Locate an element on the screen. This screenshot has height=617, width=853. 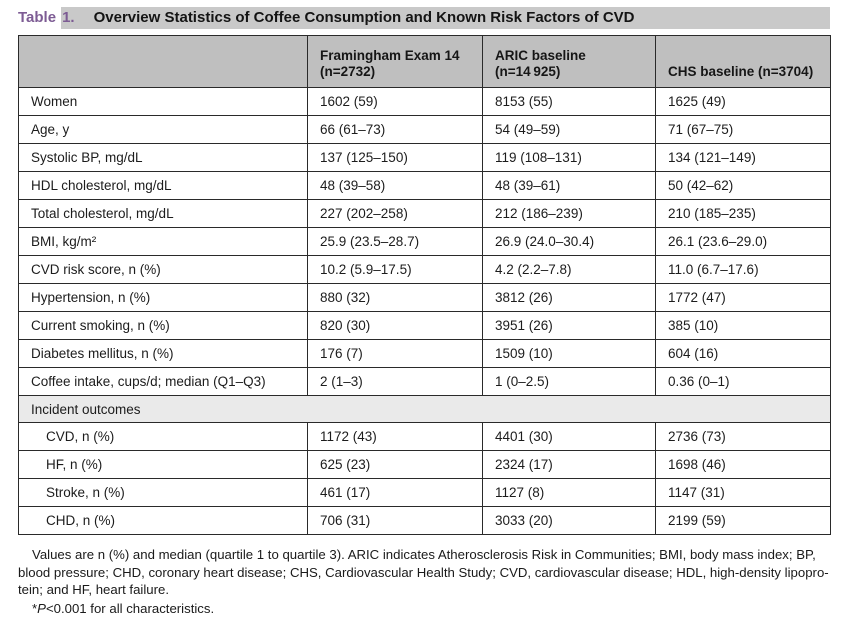
cell-value: 10.2 (5.9–17.5) is located at coordinates (395, 270).